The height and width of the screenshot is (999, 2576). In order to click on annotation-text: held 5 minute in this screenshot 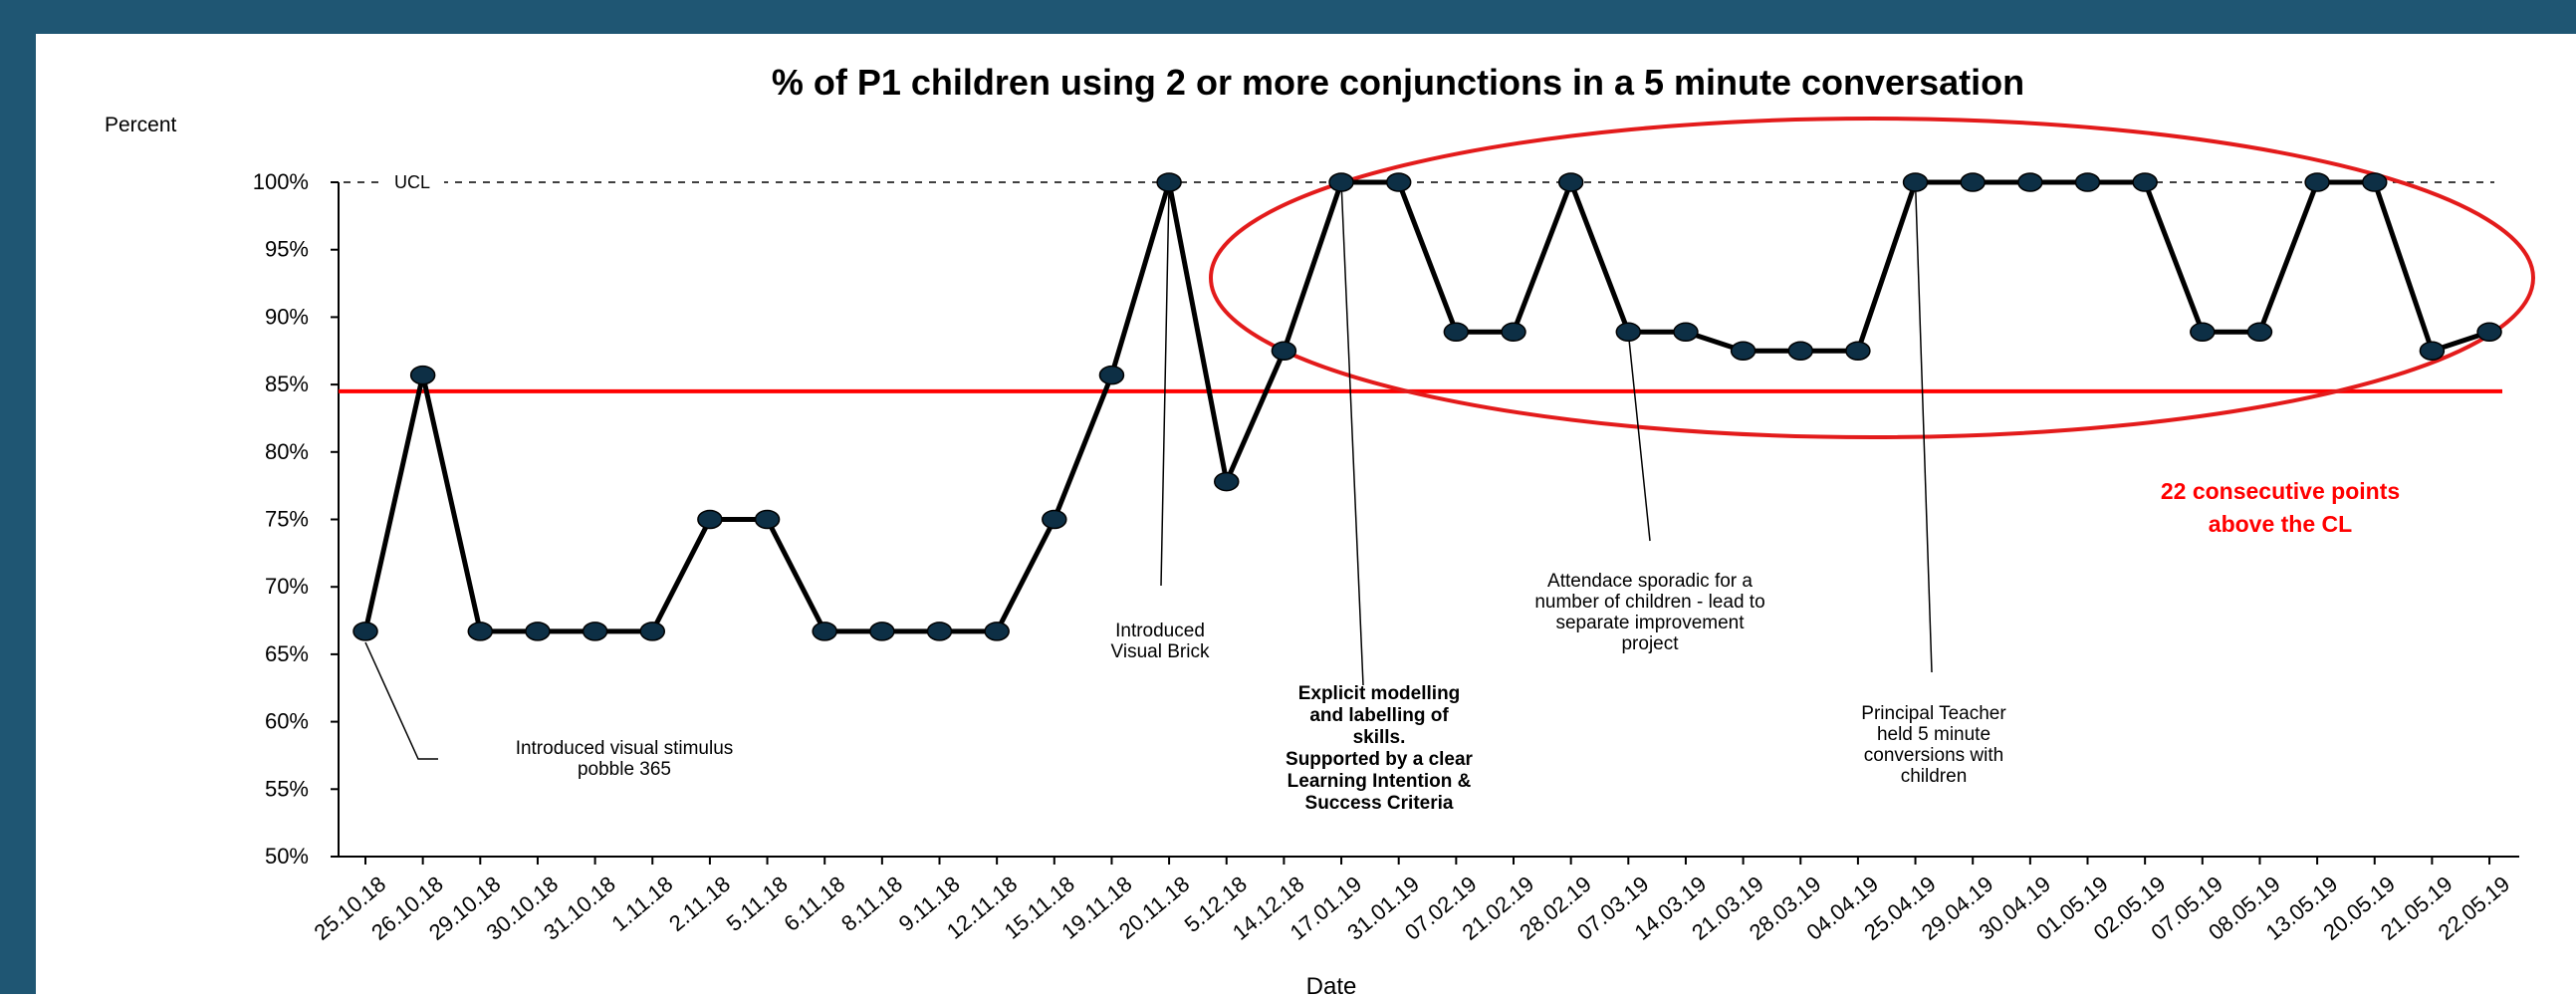, I will do `click(1934, 734)`.